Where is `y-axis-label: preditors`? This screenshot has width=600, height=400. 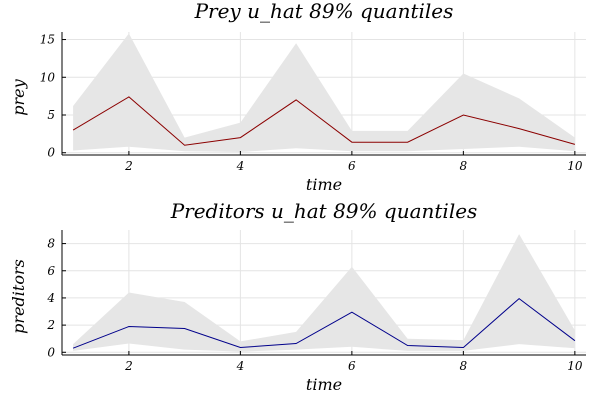 y-axis-label: preditors is located at coordinates (18, 296).